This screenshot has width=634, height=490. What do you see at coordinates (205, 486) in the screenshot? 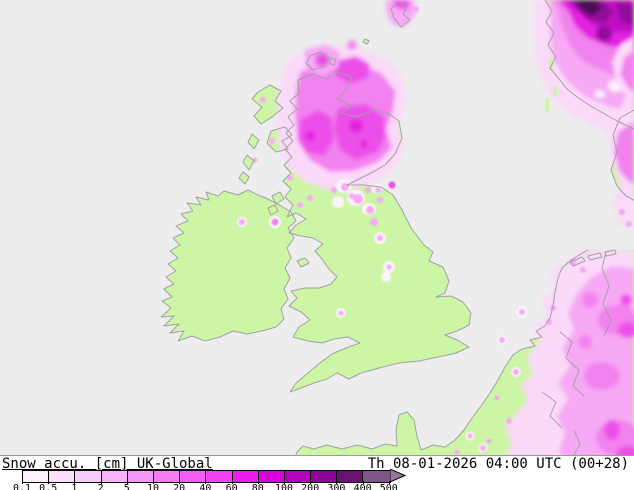
I see `scale-label: 40` at bounding box center [205, 486].